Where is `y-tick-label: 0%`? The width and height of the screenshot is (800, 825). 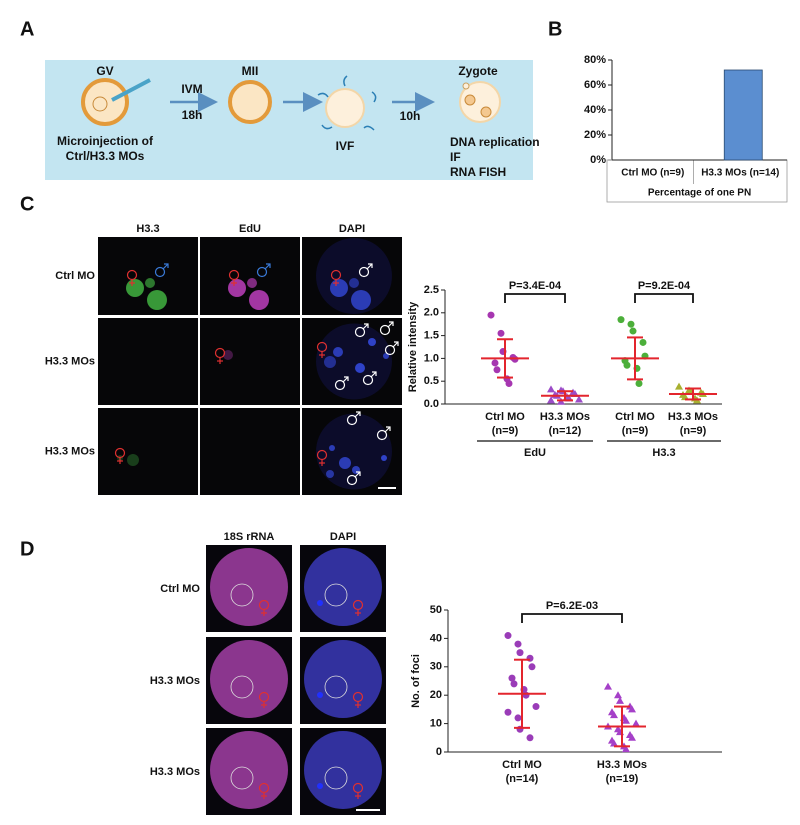 y-tick-label: 0% is located at coordinates (598, 160).